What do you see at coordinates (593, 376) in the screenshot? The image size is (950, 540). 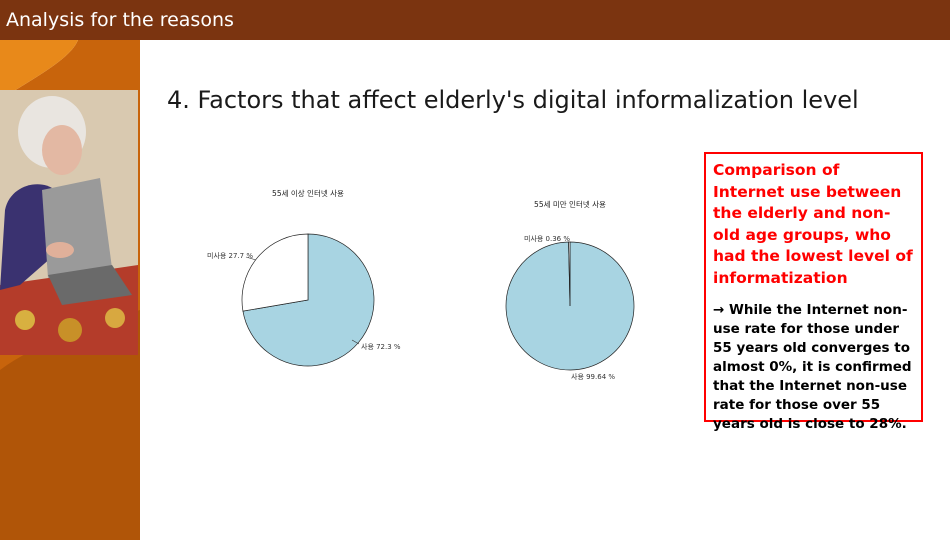 I see `label-used: 사용 99.64 %` at bounding box center [593, 376].